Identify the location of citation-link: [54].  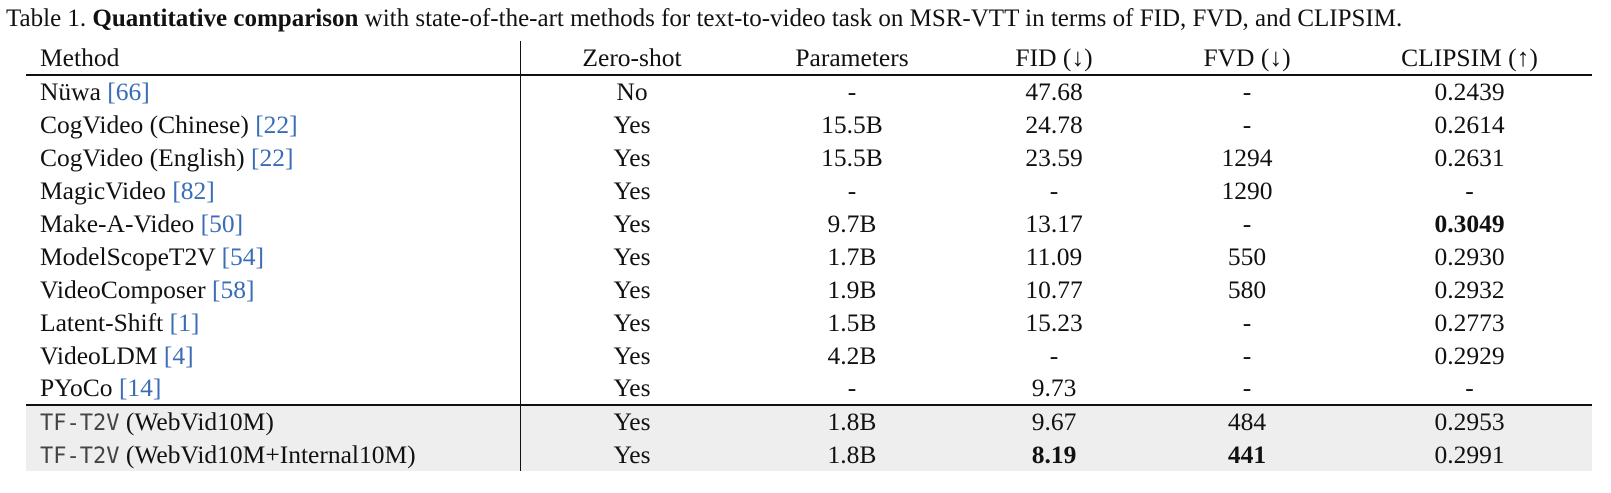
(243, 256).